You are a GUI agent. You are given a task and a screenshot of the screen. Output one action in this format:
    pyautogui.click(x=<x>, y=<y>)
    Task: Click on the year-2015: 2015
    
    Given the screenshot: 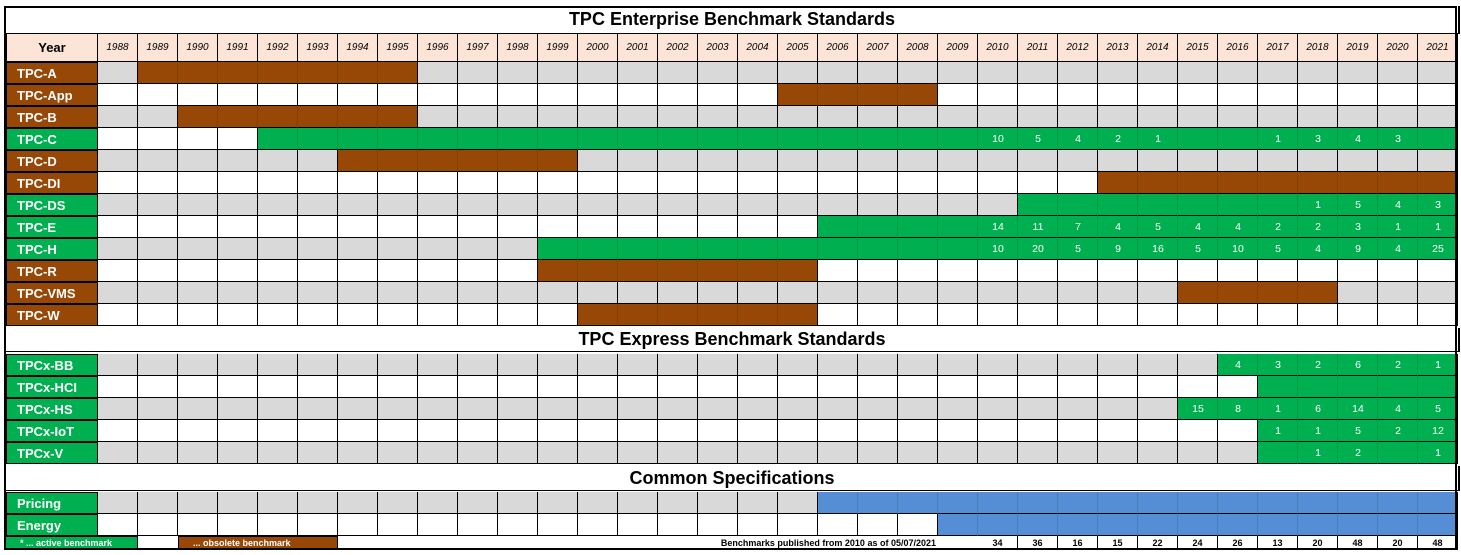 What is the action you would take?
    pyautogui.click(x=1198, y=48)
    